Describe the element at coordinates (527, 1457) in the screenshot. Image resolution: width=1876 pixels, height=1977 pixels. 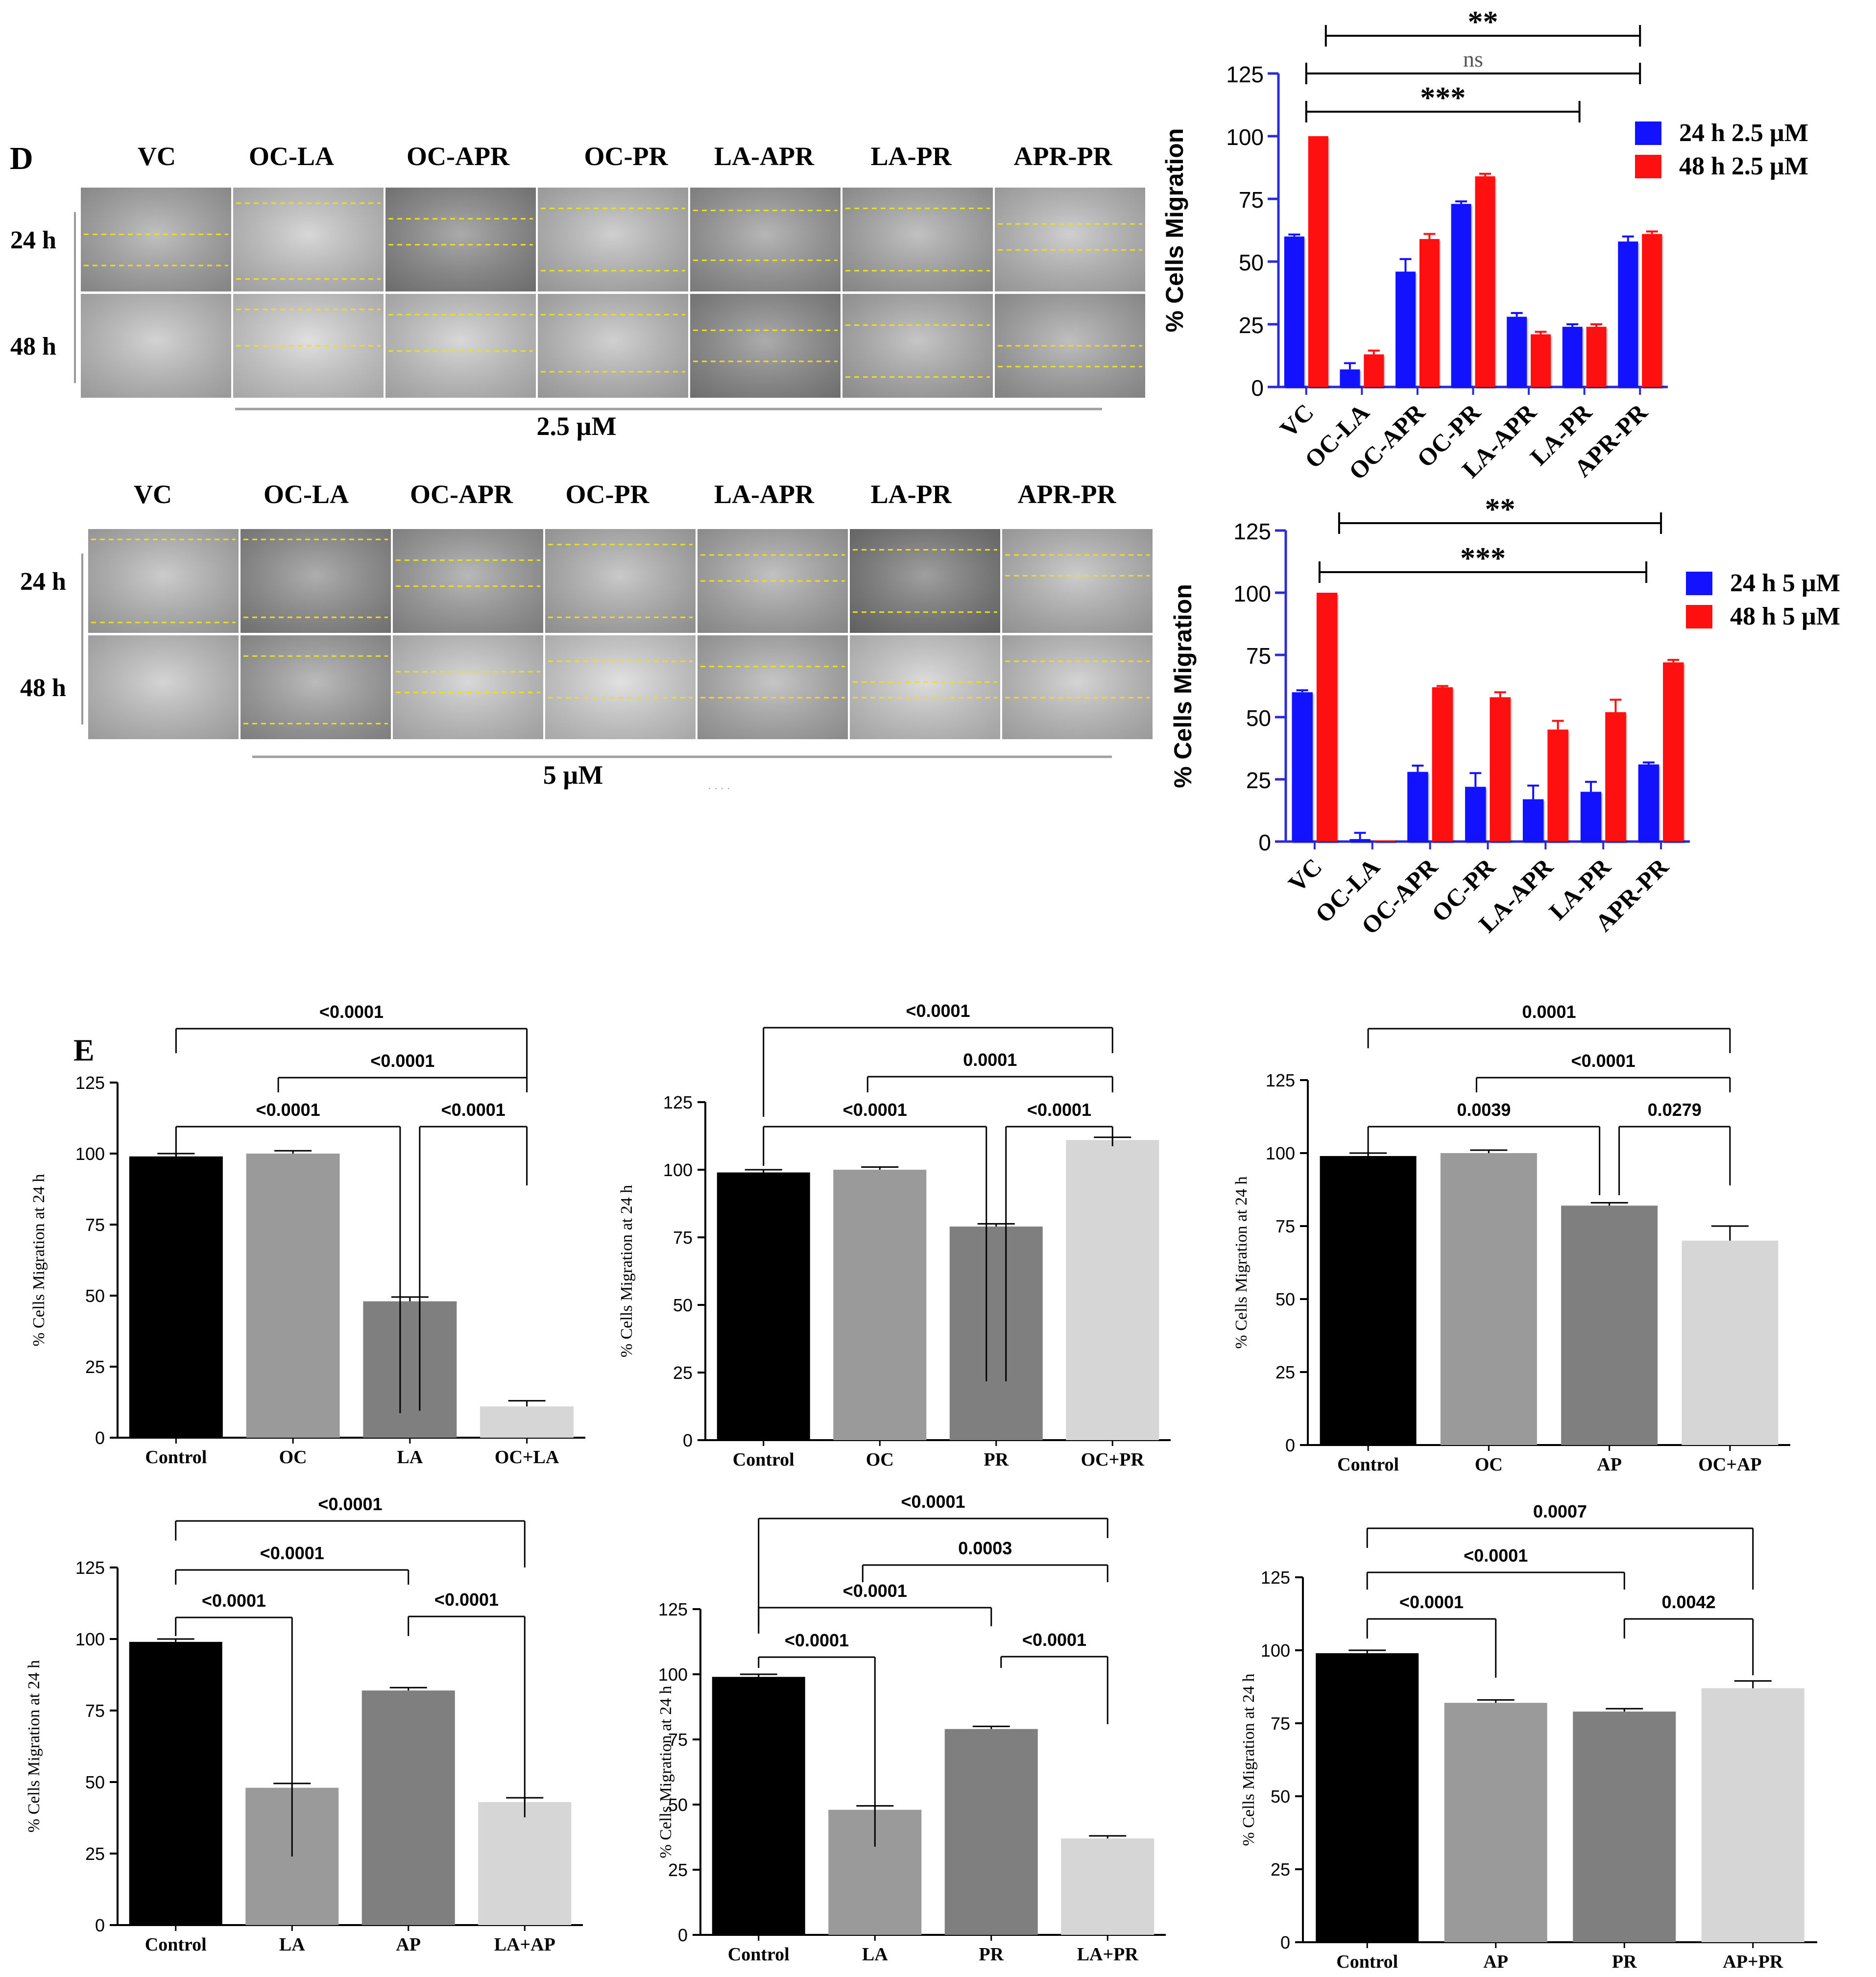
I see `x-tick-label-oc+la: OC+LA` at that location.